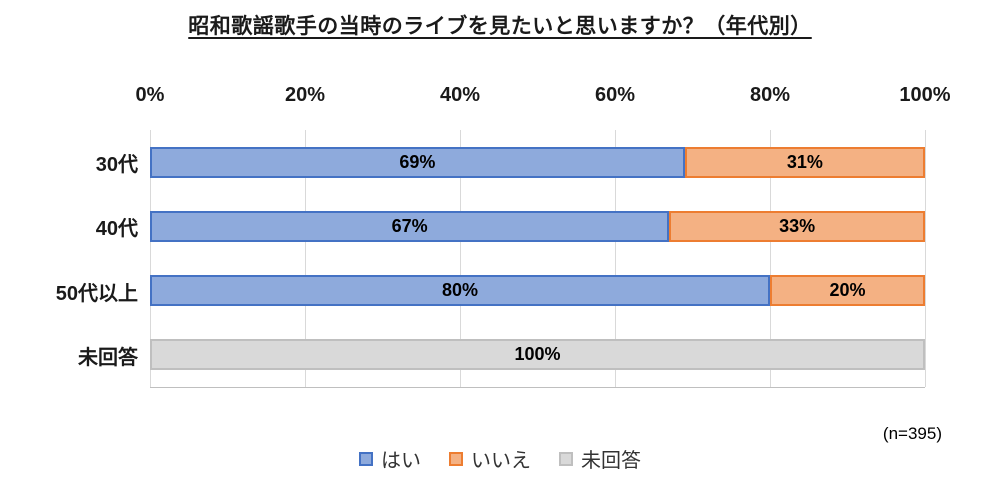 This screenshot has width=1000, height=502. I want to click on bar-value-label: 20%, so click(847, 290).